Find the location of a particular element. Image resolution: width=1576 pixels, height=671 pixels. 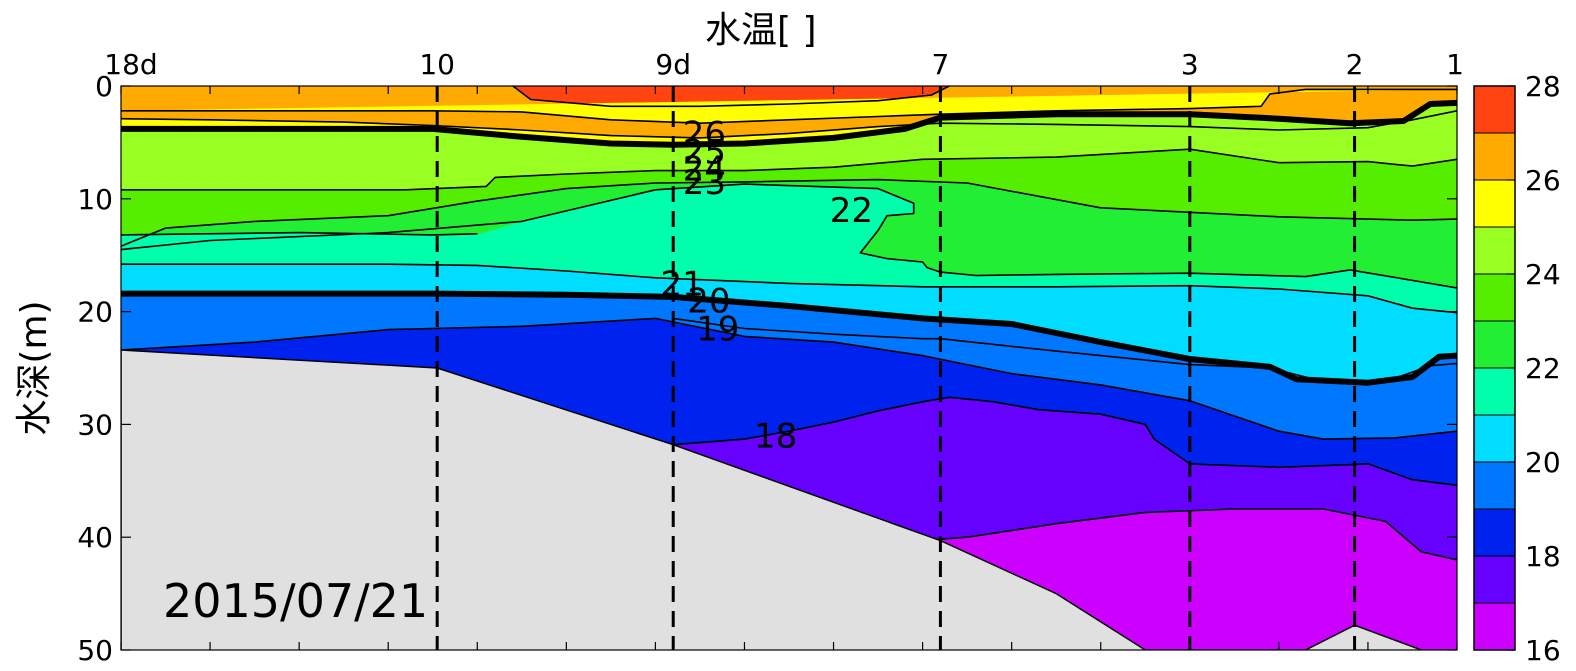

date-label: 2015/07/21 is located at coordinates (295, 601).